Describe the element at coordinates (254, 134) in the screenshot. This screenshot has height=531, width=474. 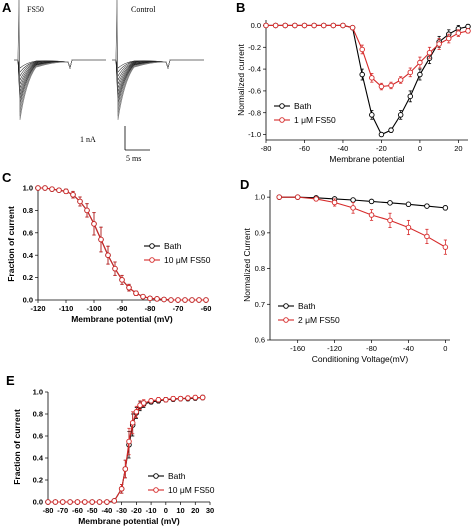
I see `y-tick-label: -1.0` at that location.